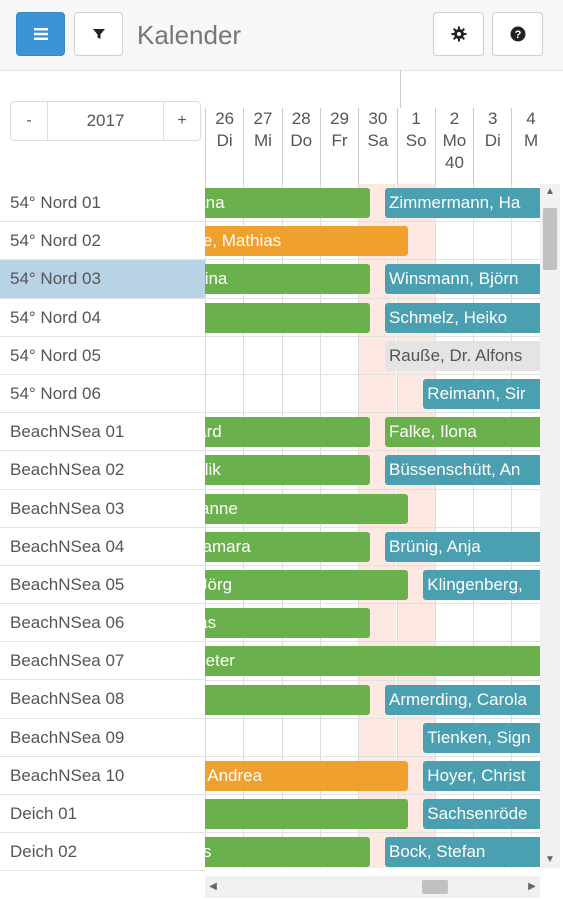 Image resolution: width=563 pixels, height=900 pixels. Describe the element at coordinates (454, 162) in the screenshot. I see `week-number: 40` at that location.